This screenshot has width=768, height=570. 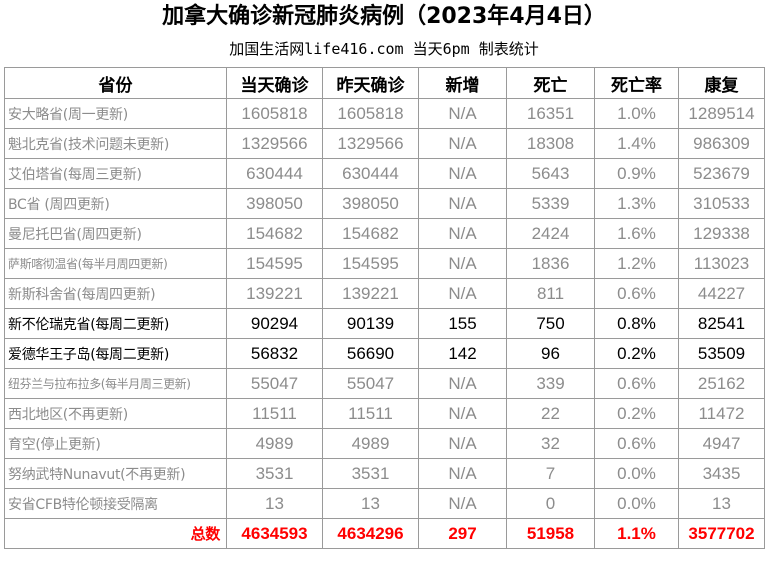 I want to click on cell-deaths: 0, so click(x=550, y=503).